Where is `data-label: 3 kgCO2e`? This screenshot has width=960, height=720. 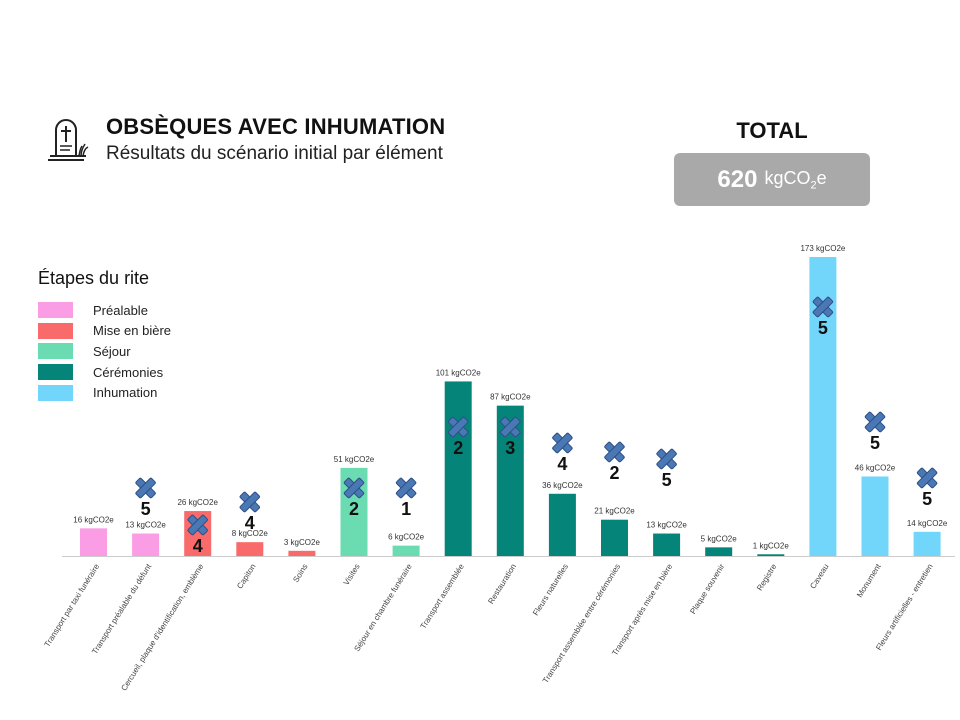
data-label: 3 kgCO2e is located at coordinates (302, 542).